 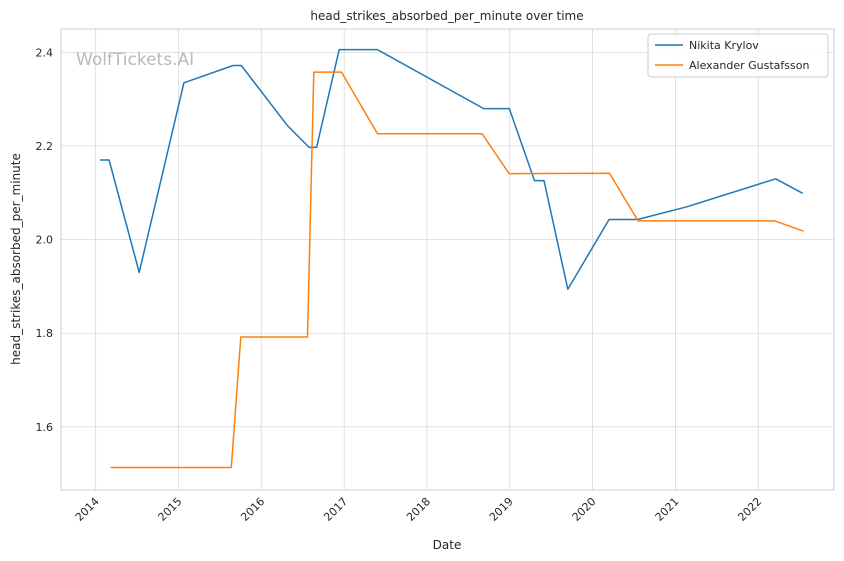 What do you see at coordinates (724, 45) in the screenshot?
I see `legend-label-nikita-krylov: Nikita Krylov` at bounding box center [724, 45].